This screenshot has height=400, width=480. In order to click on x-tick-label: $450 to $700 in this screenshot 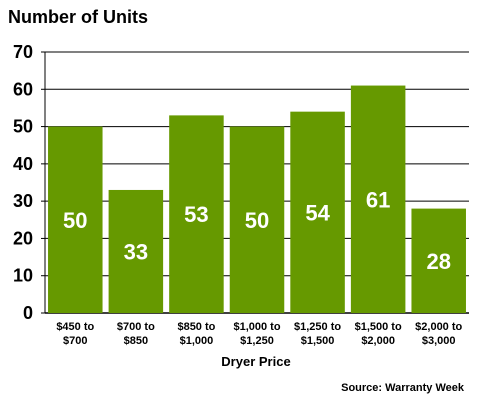, I will do `click(75, 334)`.